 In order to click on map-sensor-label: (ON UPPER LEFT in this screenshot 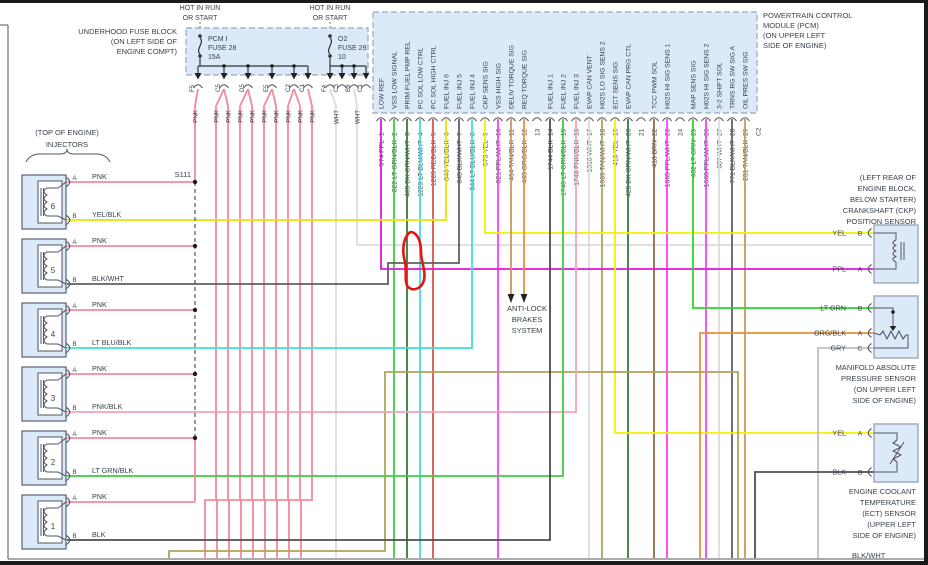, I will do `click(885, 389)`.